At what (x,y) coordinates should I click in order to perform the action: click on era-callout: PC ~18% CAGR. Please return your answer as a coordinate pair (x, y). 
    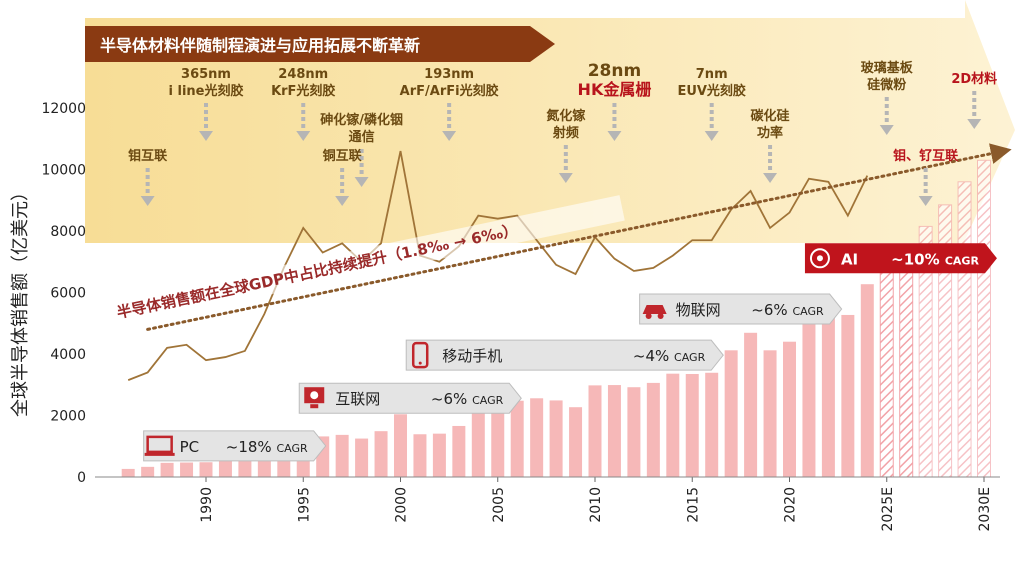
    Looking at the image, I should click on (235, 446).